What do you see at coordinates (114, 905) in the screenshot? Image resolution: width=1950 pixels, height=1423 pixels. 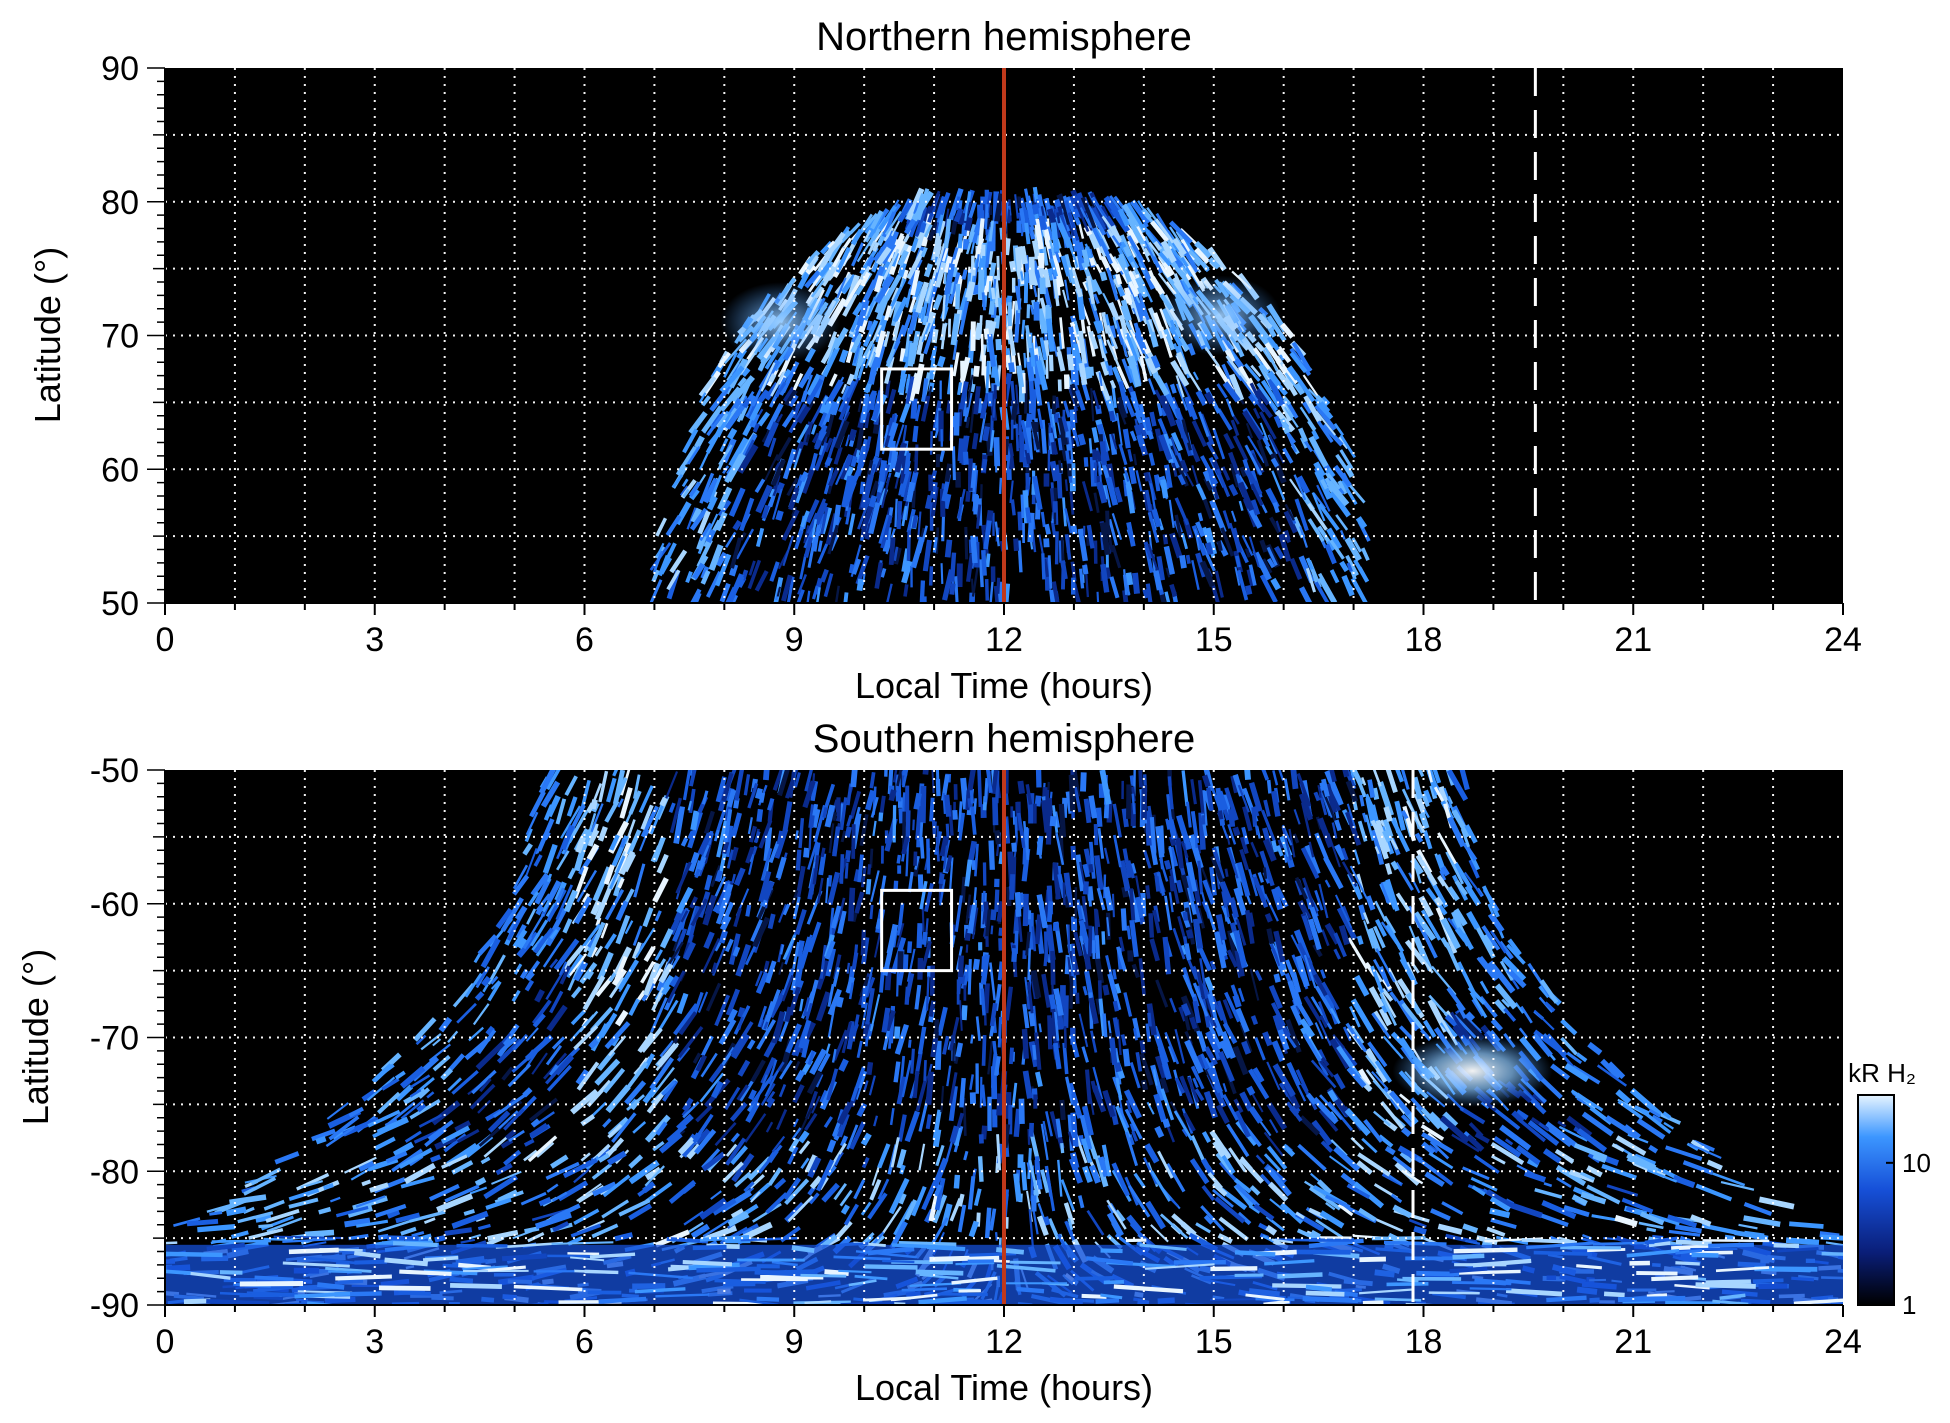 I see `y-tick-label: -60` at bounding box center [114, 905].